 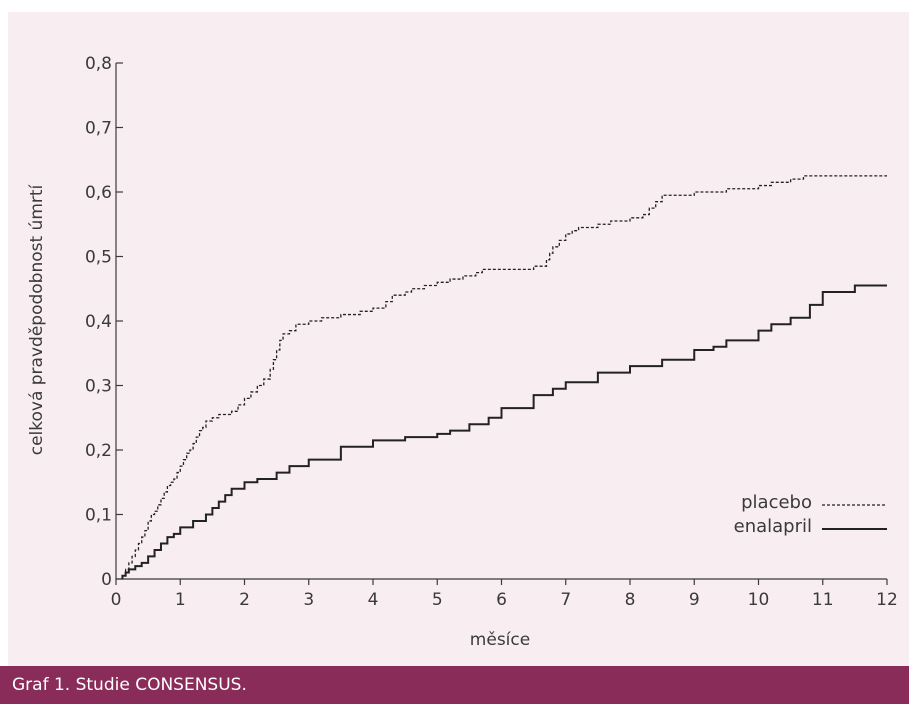 I want to click on x-tick-label: 2, so click(x=244, y=600).